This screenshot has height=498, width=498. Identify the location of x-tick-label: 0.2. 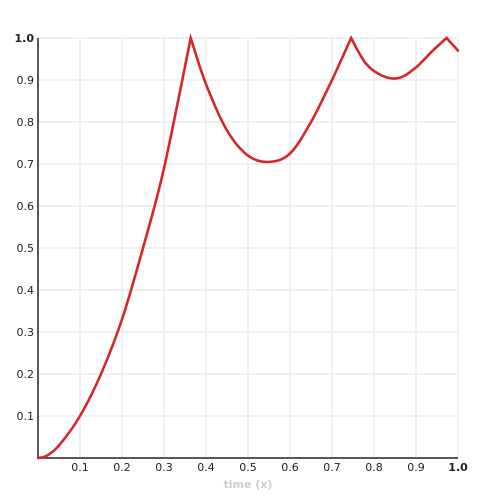
(122, 467).